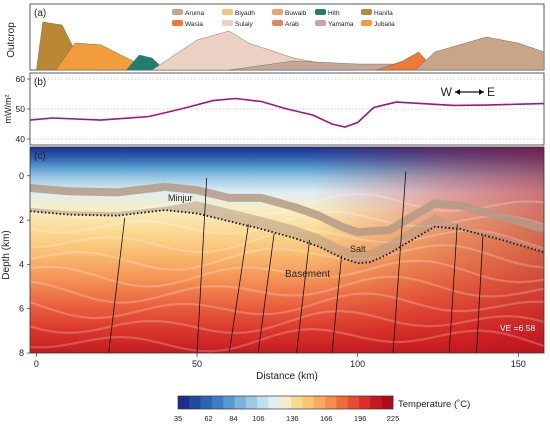 The image size is (550, 426). I want to click on xtick-label: 0, so click(36, 364).